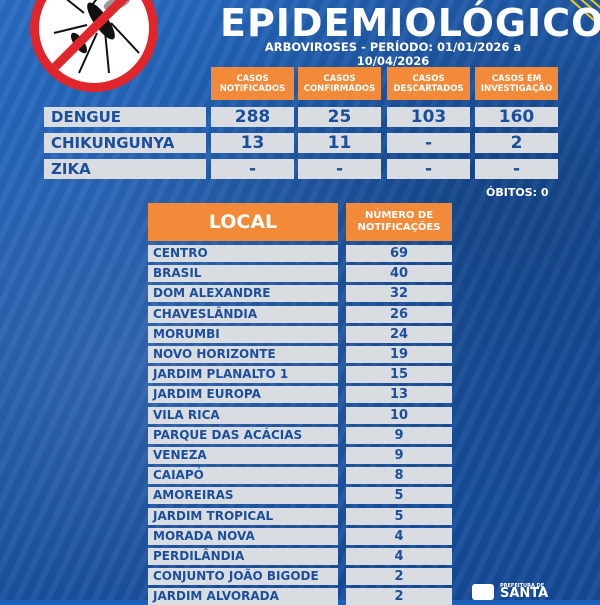 This screenshot has height=605, width=600. I want to click on table-row-num: 13, so click(399, 394).